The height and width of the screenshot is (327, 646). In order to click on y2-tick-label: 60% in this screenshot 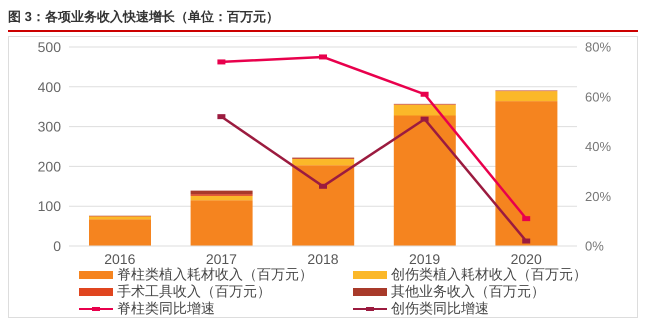, I will do `click(598, 96)`.